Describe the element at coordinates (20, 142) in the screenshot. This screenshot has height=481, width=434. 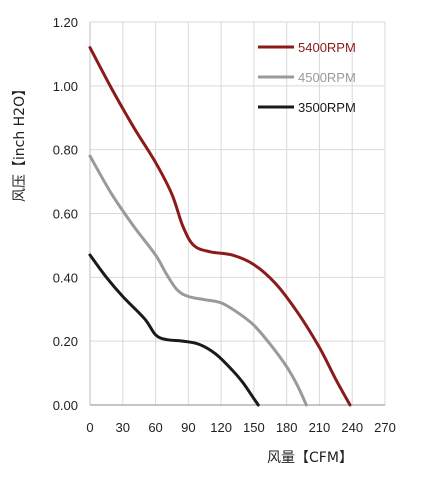
I see `y-axis-title: 风压【inch H2O】` at that location.